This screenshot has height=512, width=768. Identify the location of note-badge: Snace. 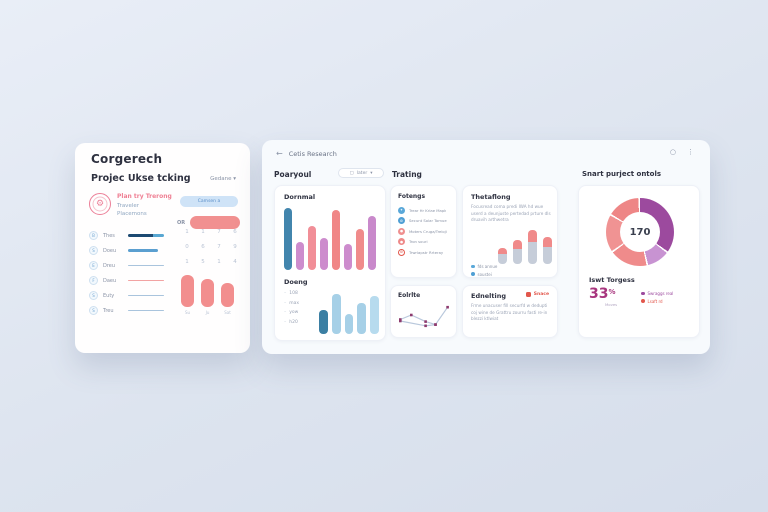
(537, 294).